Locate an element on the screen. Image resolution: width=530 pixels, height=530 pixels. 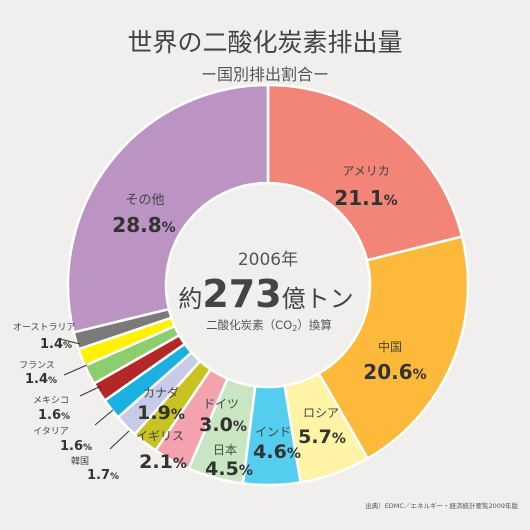
slice-label-3: インド is located at coordinates (273, 432).